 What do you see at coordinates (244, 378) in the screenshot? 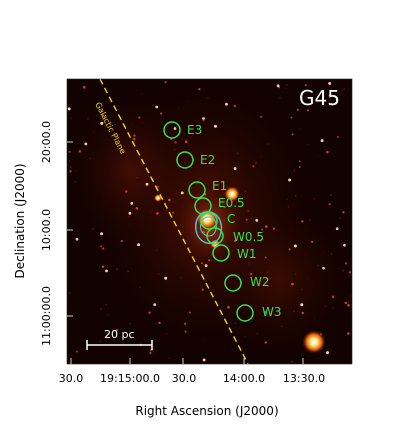
I see `x-tick-label: 14:00.0` at bounding box center [244, 378].